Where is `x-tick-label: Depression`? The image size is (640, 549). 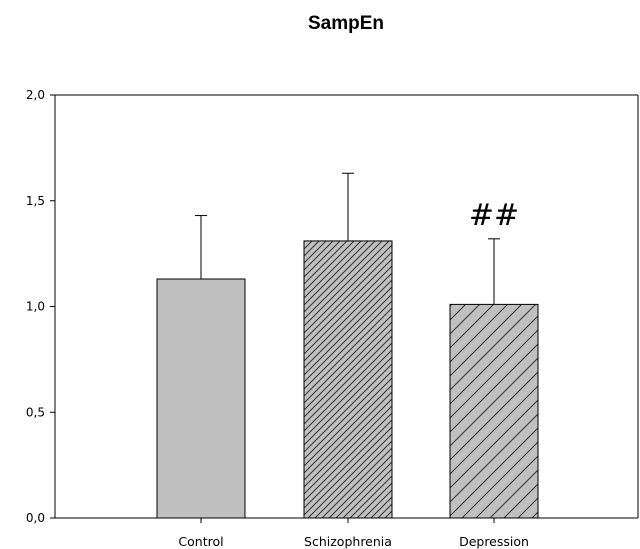 x-tick-label: Depression is located at coordinates (494, 541).